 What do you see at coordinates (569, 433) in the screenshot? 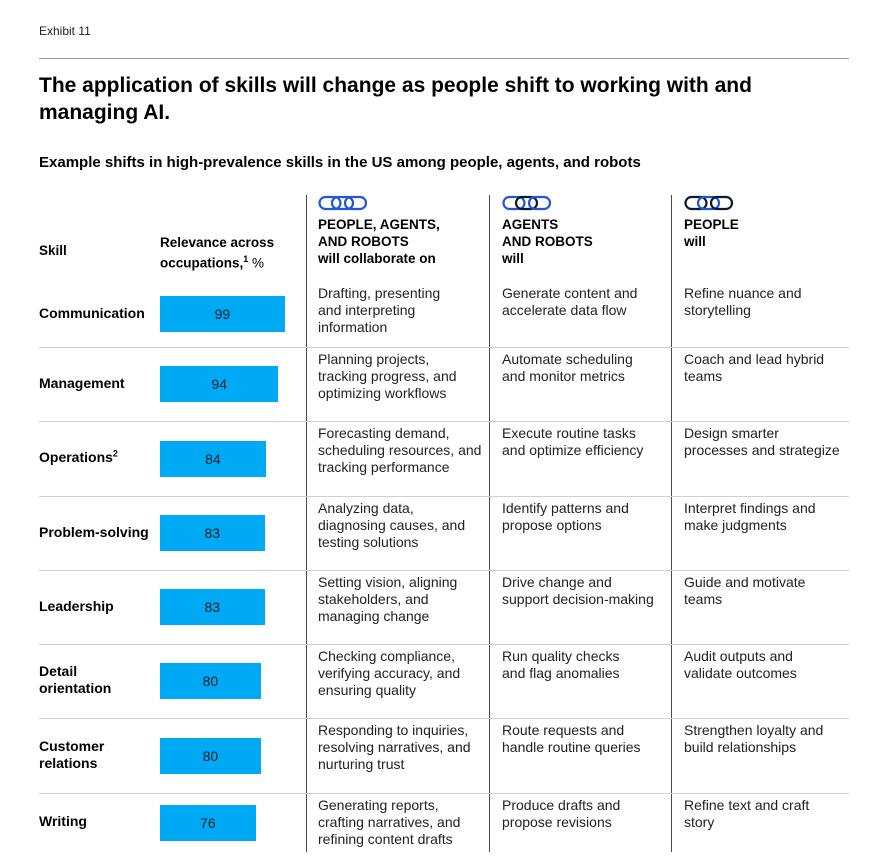
I see `agents-cell-line: Execute routine tasks` at bounding box center [569, 433].